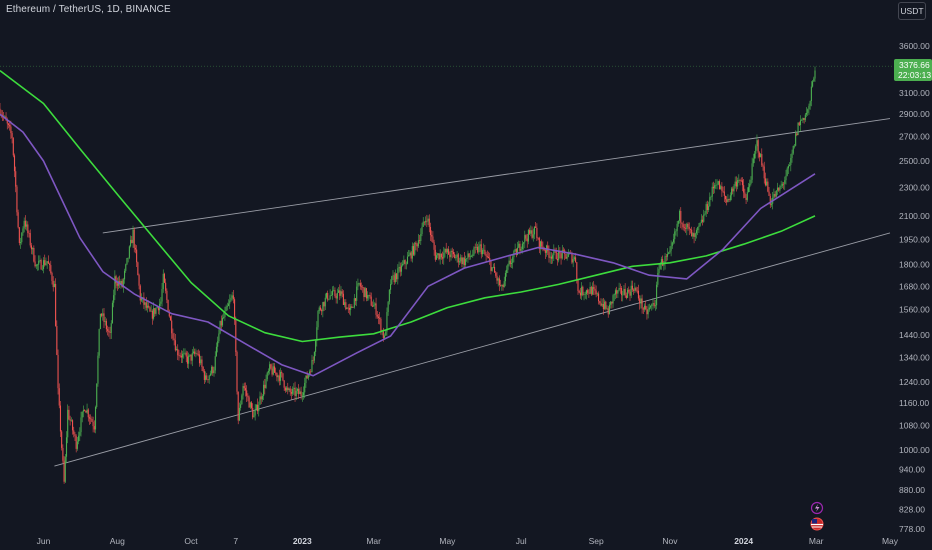  I want to click on currency-button: USDT, so click(912, 11).